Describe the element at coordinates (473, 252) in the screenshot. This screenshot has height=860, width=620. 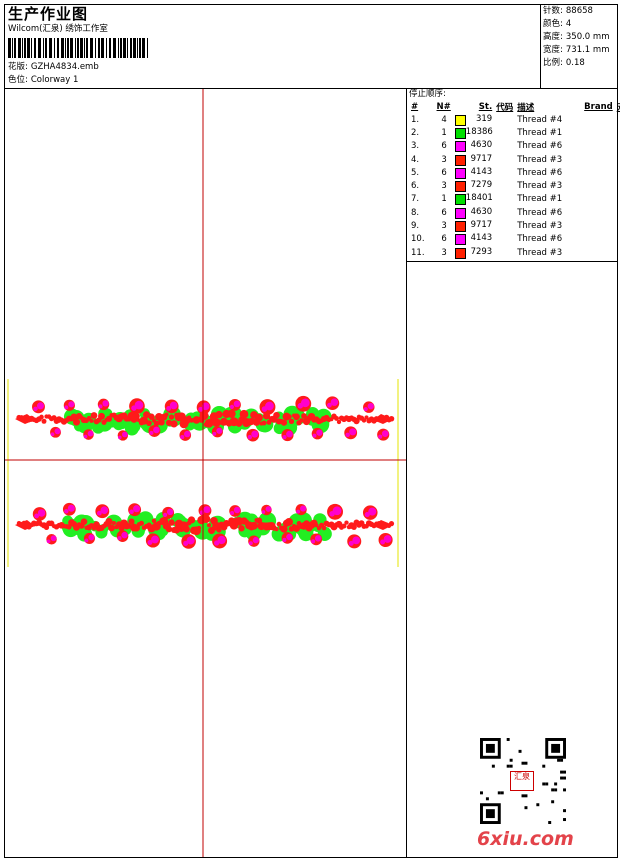
I see `row-stitches: 7293` at that location.